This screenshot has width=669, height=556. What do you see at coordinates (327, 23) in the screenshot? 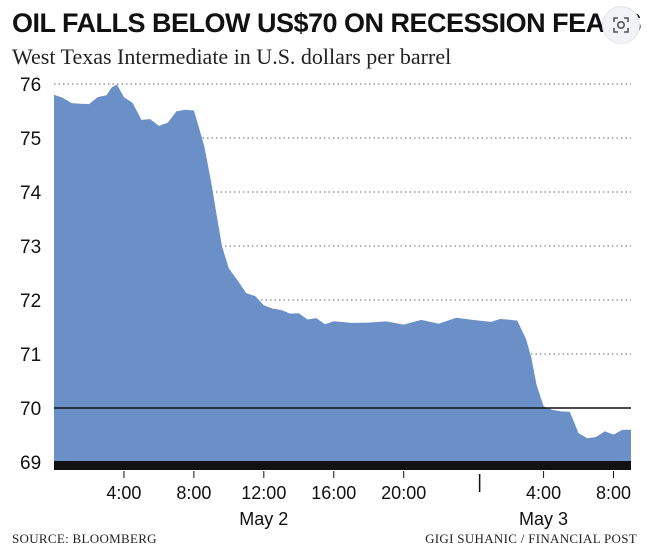
I see `chart-title: OIL FALLS BELOW US$70 ON RECESSION FEARS` at bounding box center [327, 23].